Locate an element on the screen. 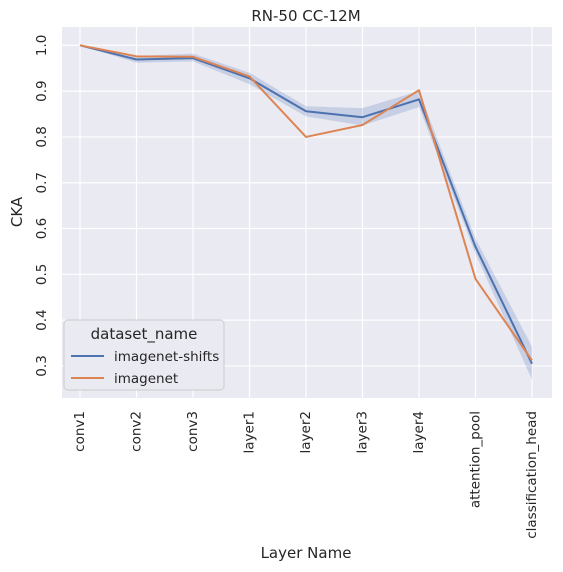 Image resolution: width=563 pixels, height=572 pixels. y-tick-labels: 0.3 0.4 0.5 0.6 0.7 0.8 0.9 1.0 is located at coordinates (42, 206).